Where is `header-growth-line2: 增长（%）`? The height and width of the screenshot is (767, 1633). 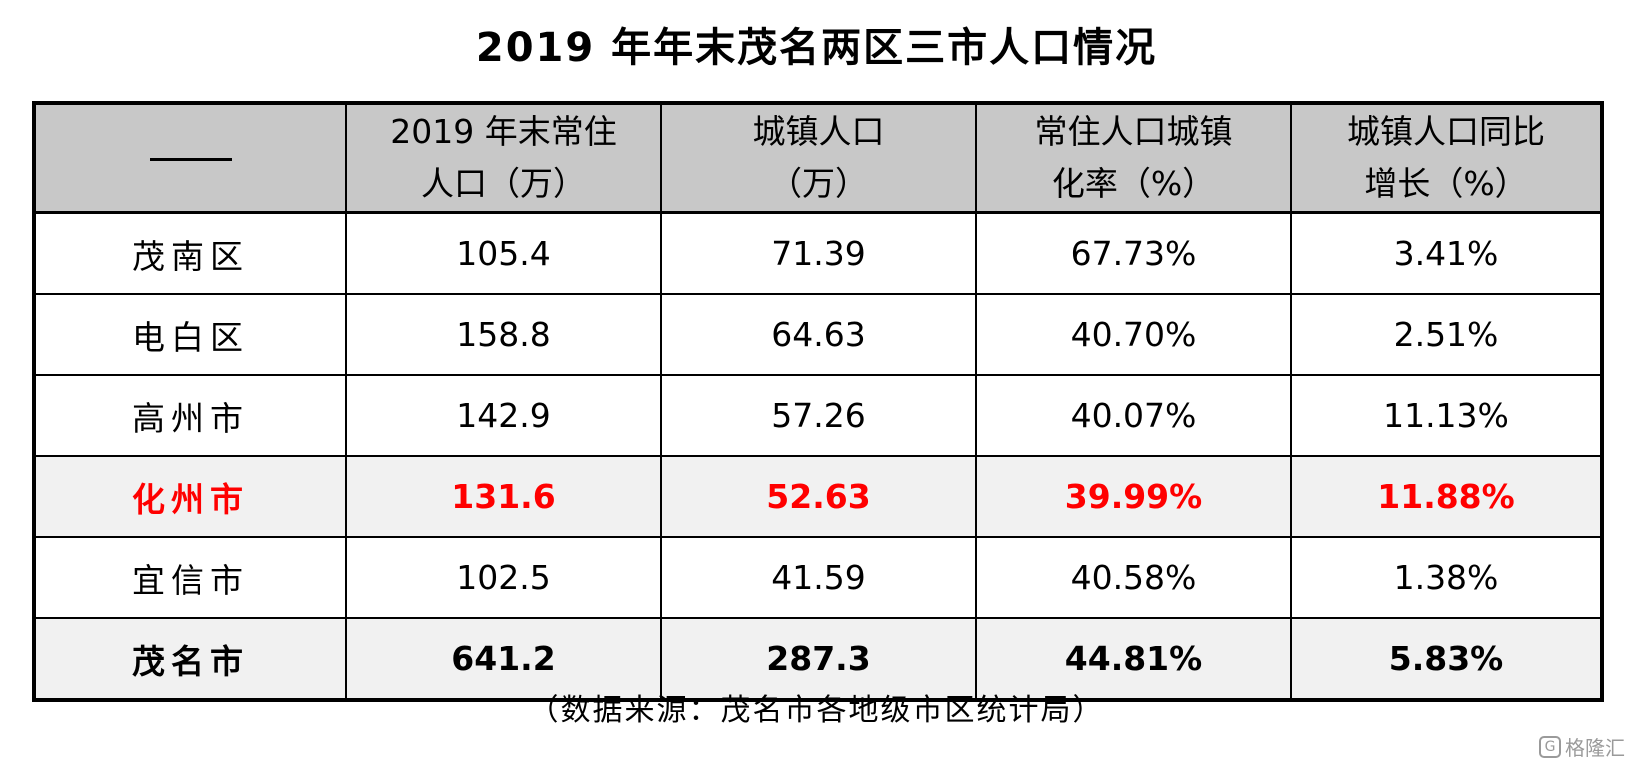 header-growth-line2: 增长（%） is located at coordinates (1446, 183).